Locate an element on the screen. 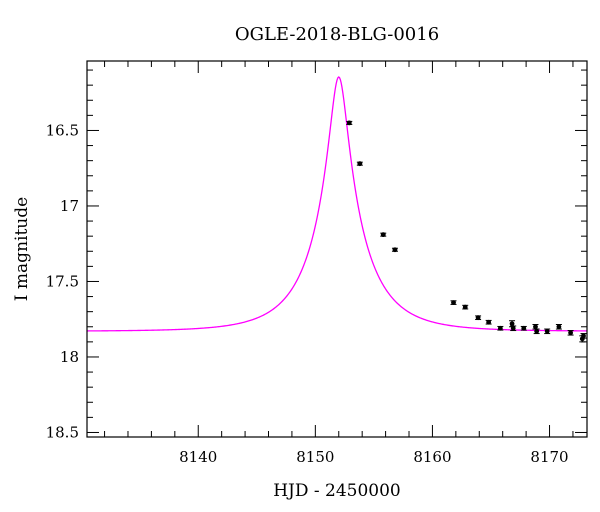  x-tick-label: 8150 is located at coordinates (315, 457).